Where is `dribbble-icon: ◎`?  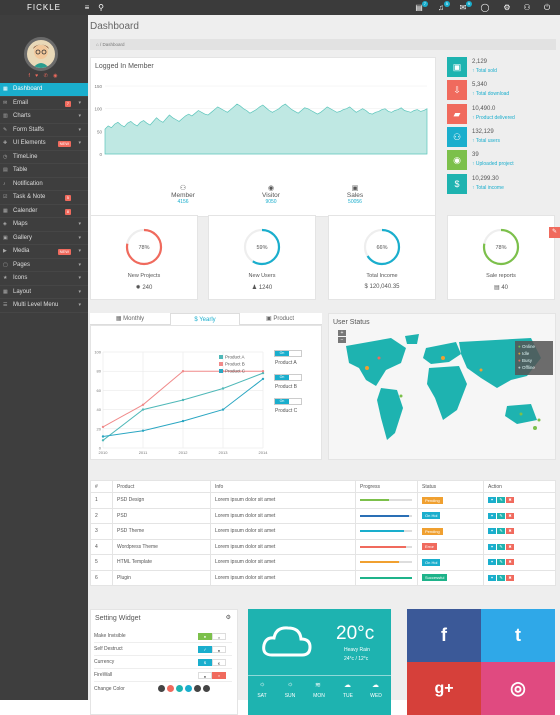 dribbble-icon: ◎ is located at coordinates (518, 688).